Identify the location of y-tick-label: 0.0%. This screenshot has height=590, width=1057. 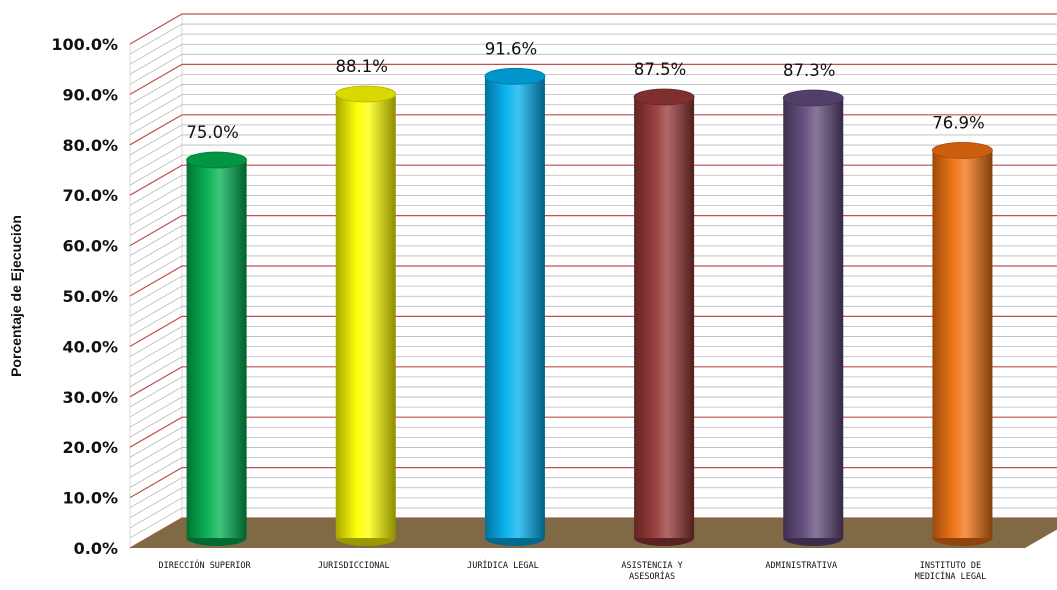
(96, 548).